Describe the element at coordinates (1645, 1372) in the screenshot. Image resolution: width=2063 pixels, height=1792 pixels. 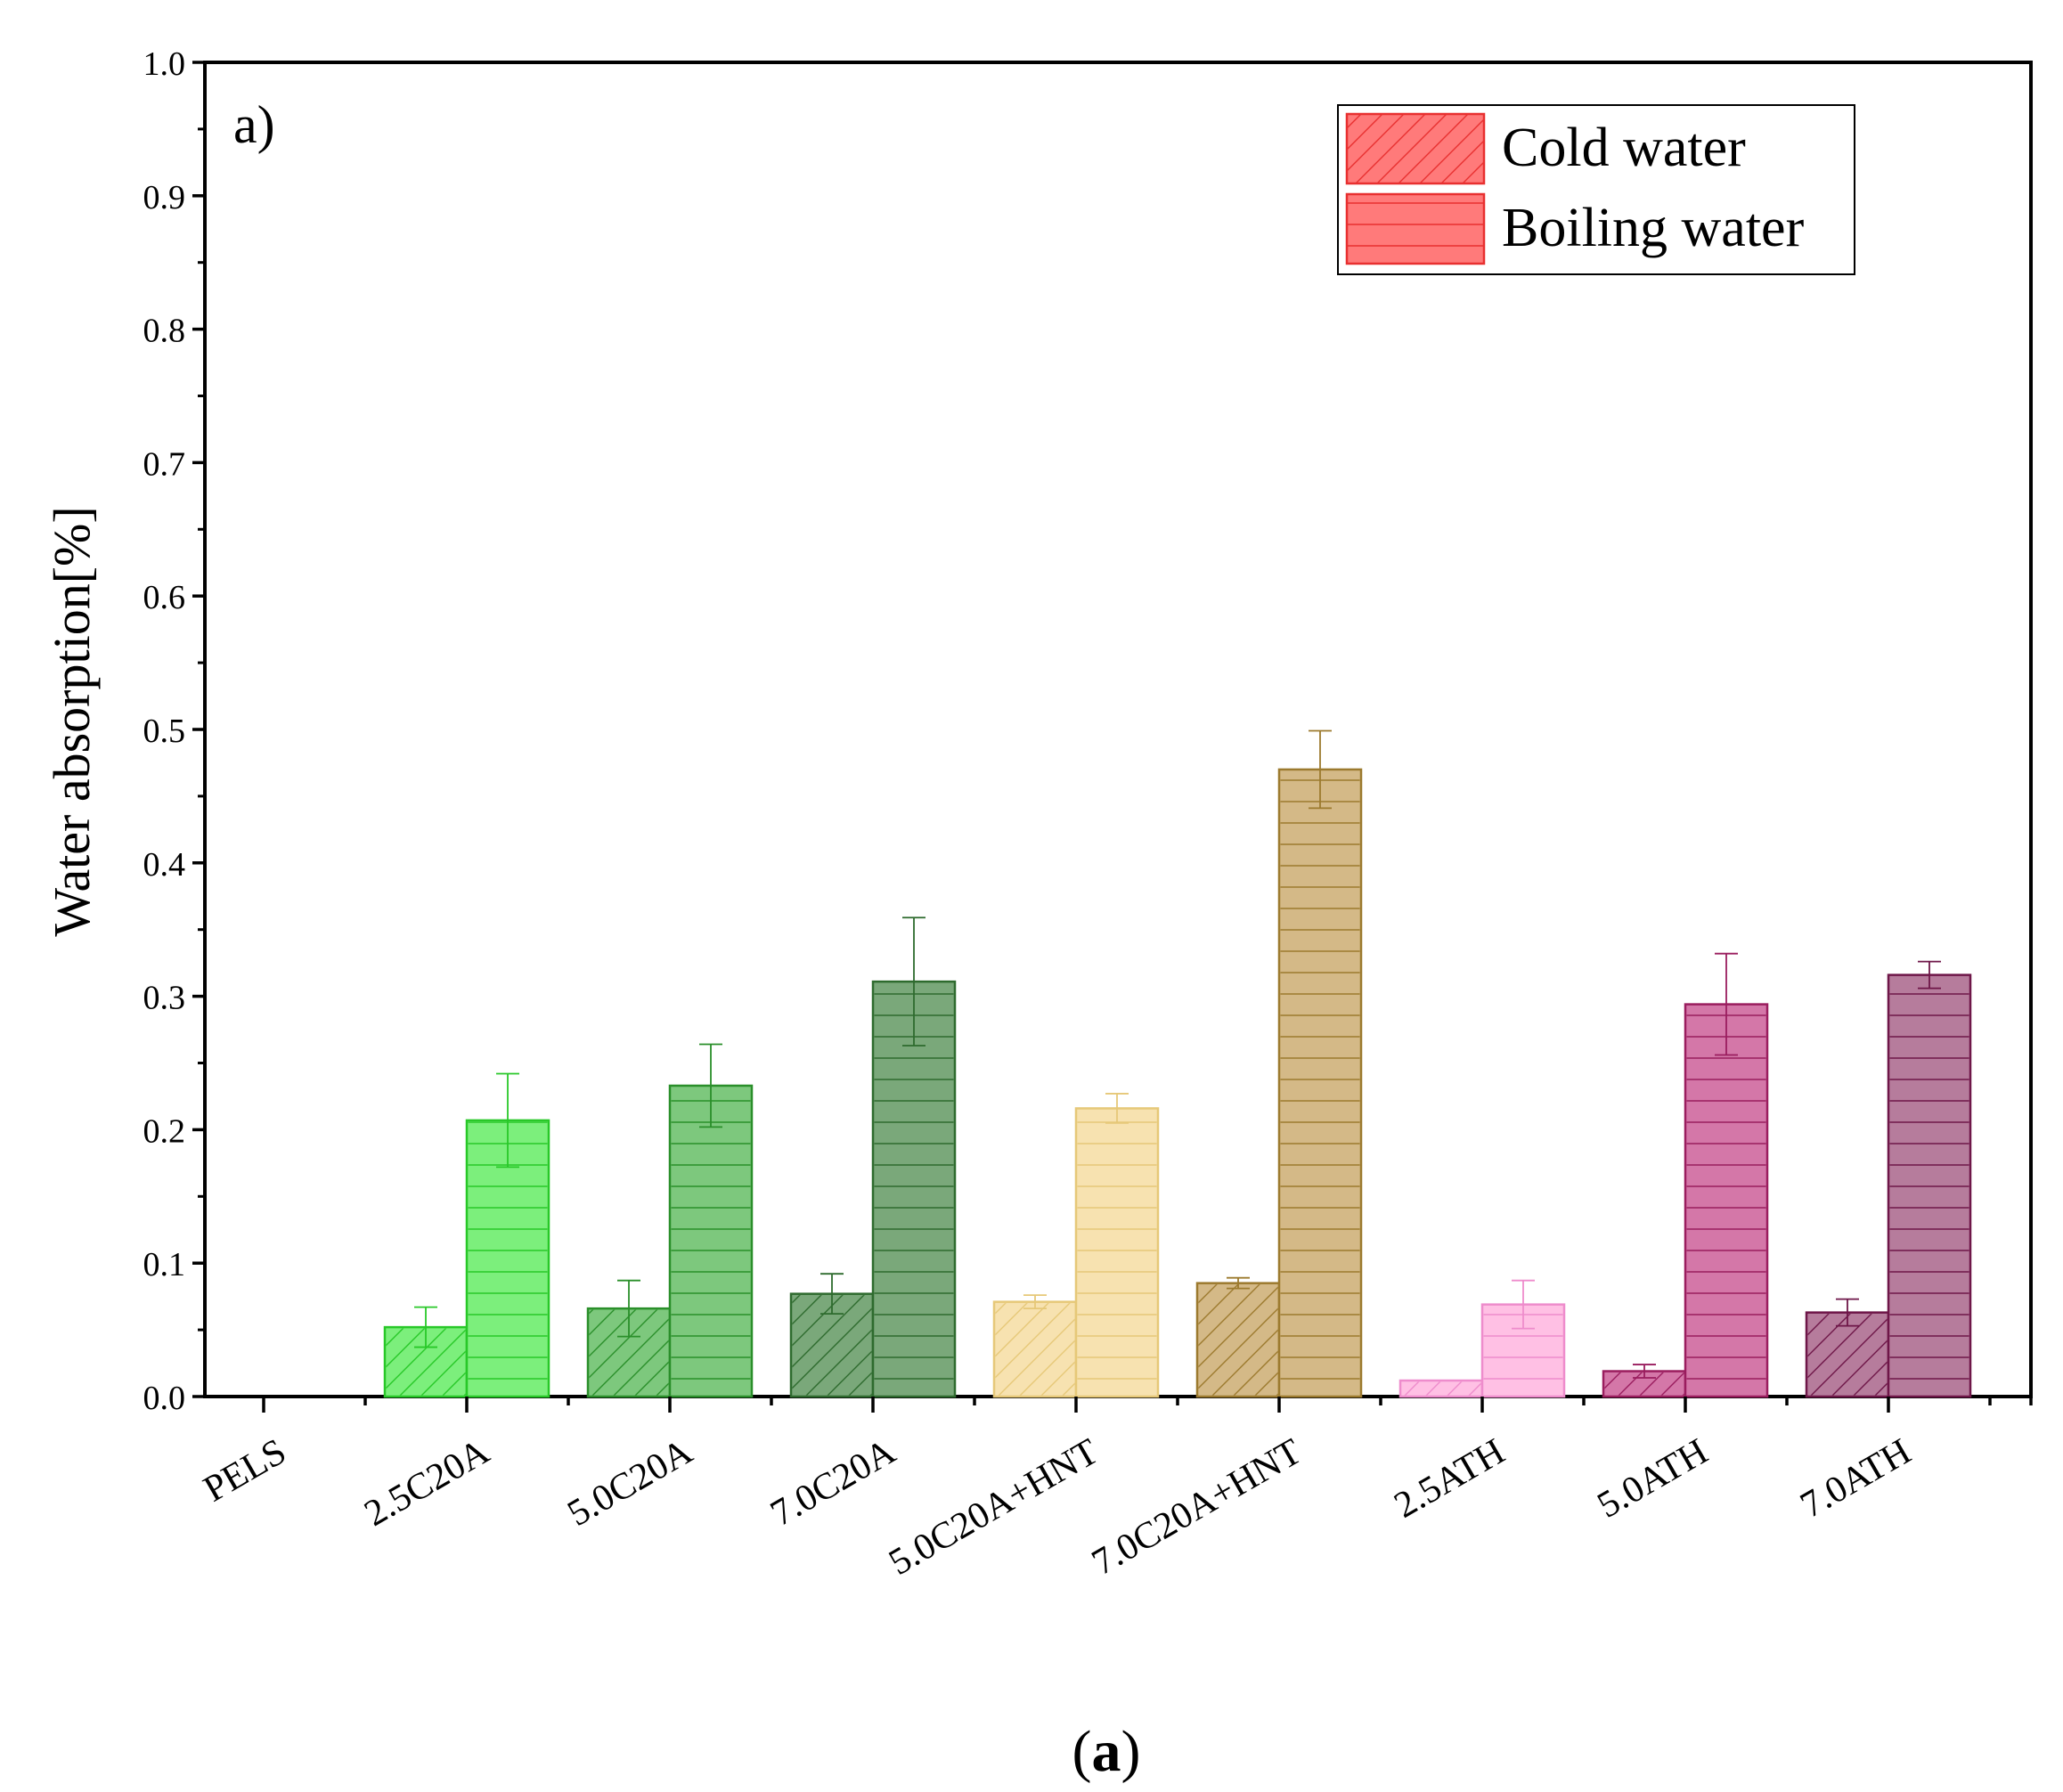
I see `bar-cold-5-0ath-error-bar` at that location.